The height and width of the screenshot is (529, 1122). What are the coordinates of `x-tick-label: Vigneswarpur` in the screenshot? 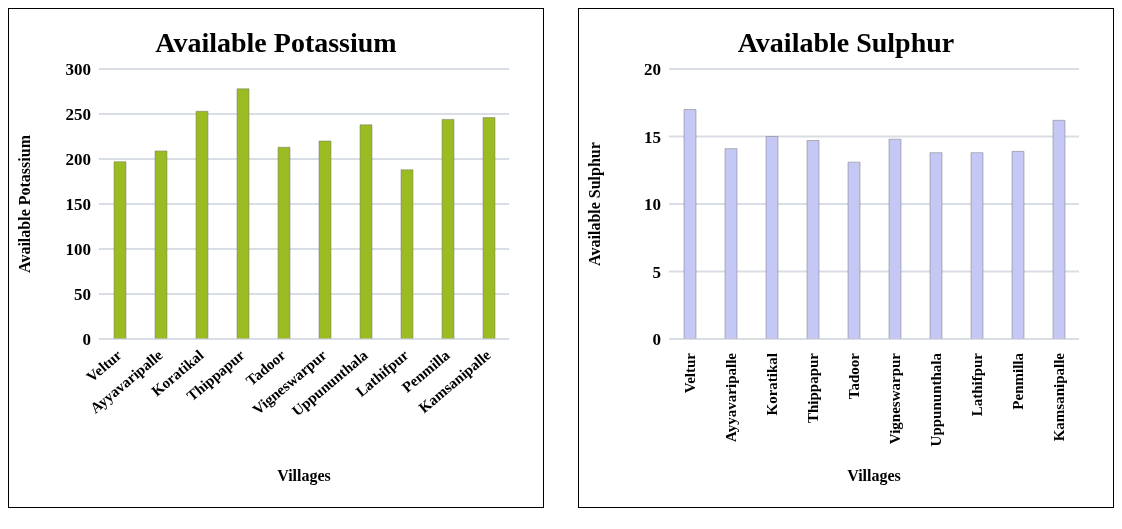 It's located at (894, 398).